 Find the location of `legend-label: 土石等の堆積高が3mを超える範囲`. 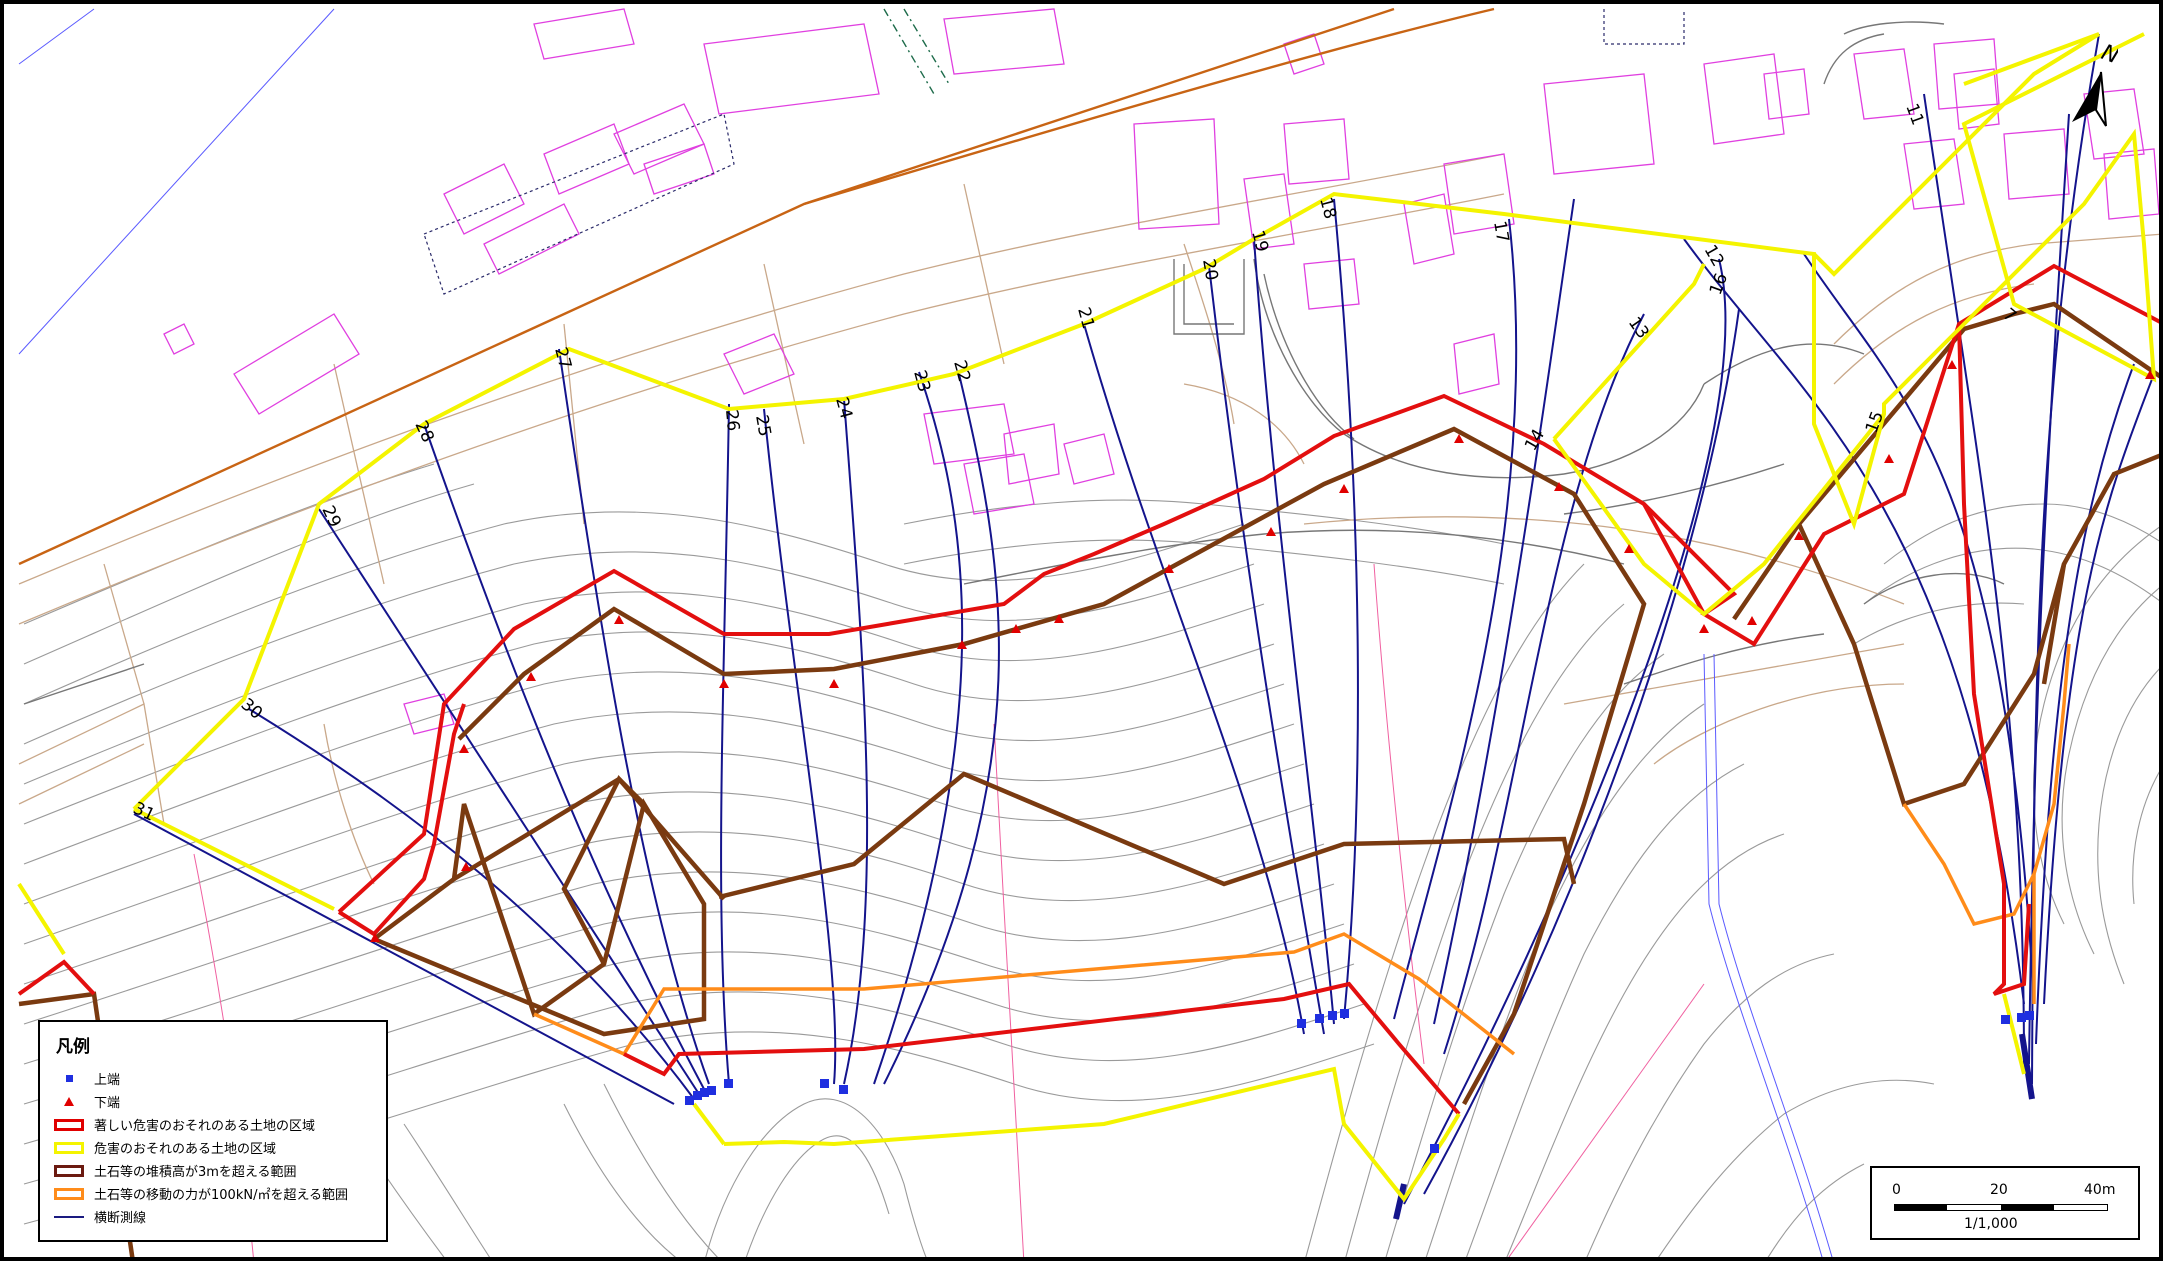

legend-label: 土石等の堆積高が3mを超える範囲 is located at coordinates (195, 1172).